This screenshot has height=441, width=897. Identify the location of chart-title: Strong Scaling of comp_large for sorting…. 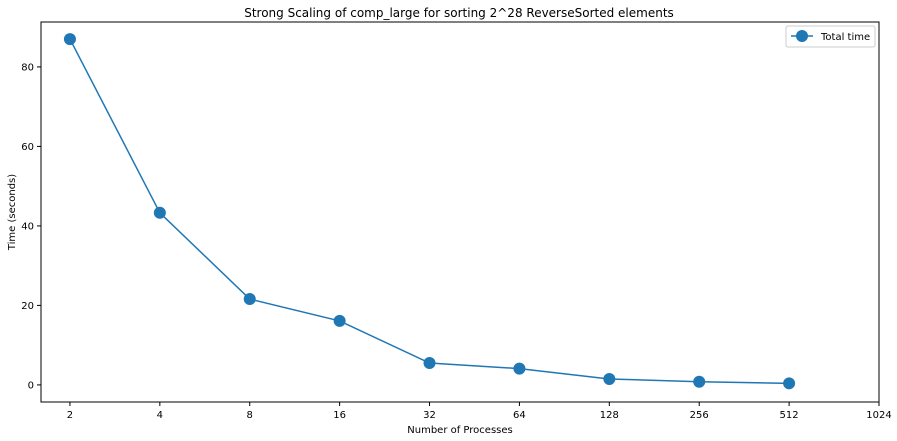
(459, 13).